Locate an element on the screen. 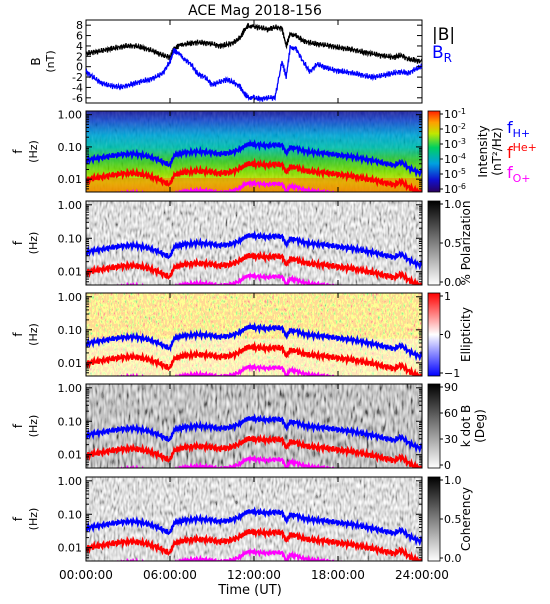  legend-gyrofrequency: fO+ is located at coordinates (519, 174).